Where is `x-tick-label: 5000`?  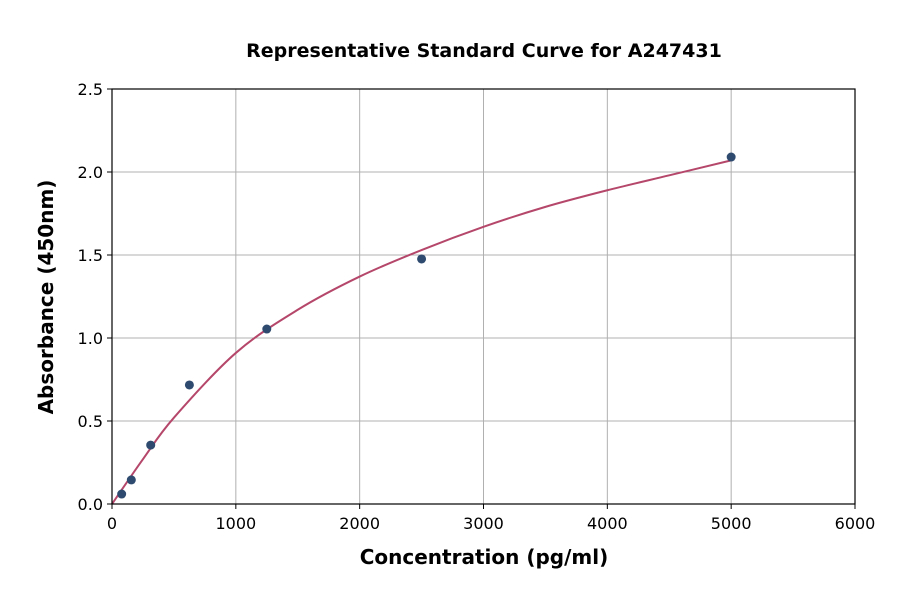
x-tick-label: 5000 is located at coordinates (731, 523).